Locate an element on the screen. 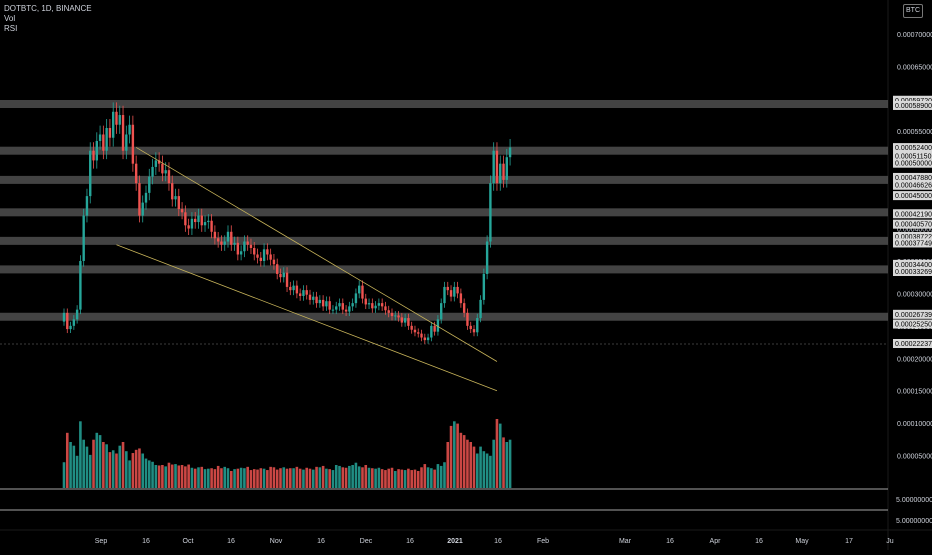 Image resolution: width=932 pixels, height=555 pixels. level-label-text: 0.00033269 is located at coordinates (913, 272).